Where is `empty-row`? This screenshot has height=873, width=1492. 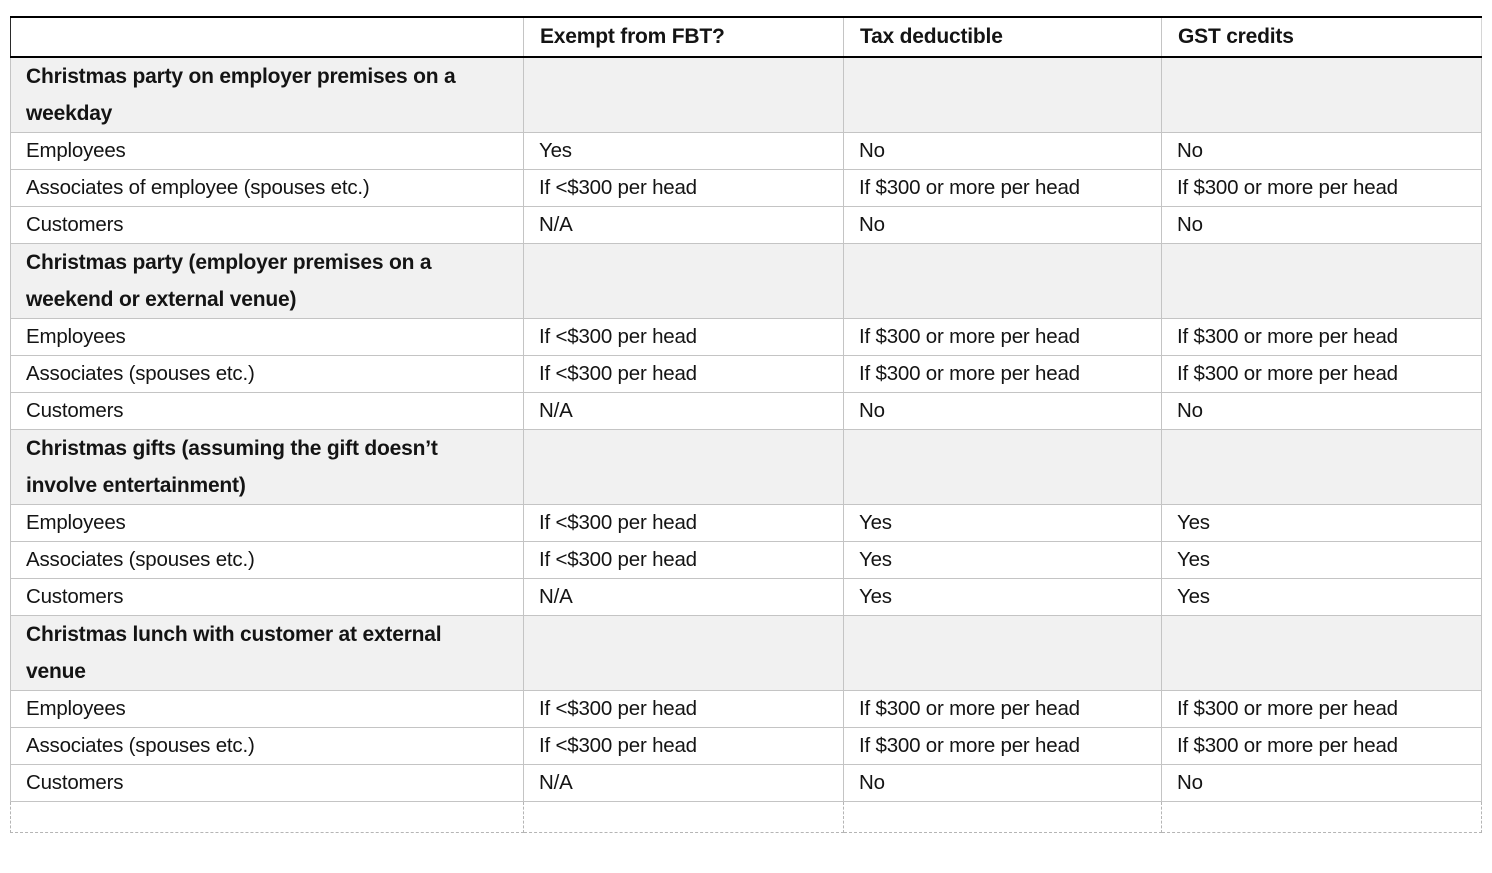
empty-row is located at coordinates (746, 817).